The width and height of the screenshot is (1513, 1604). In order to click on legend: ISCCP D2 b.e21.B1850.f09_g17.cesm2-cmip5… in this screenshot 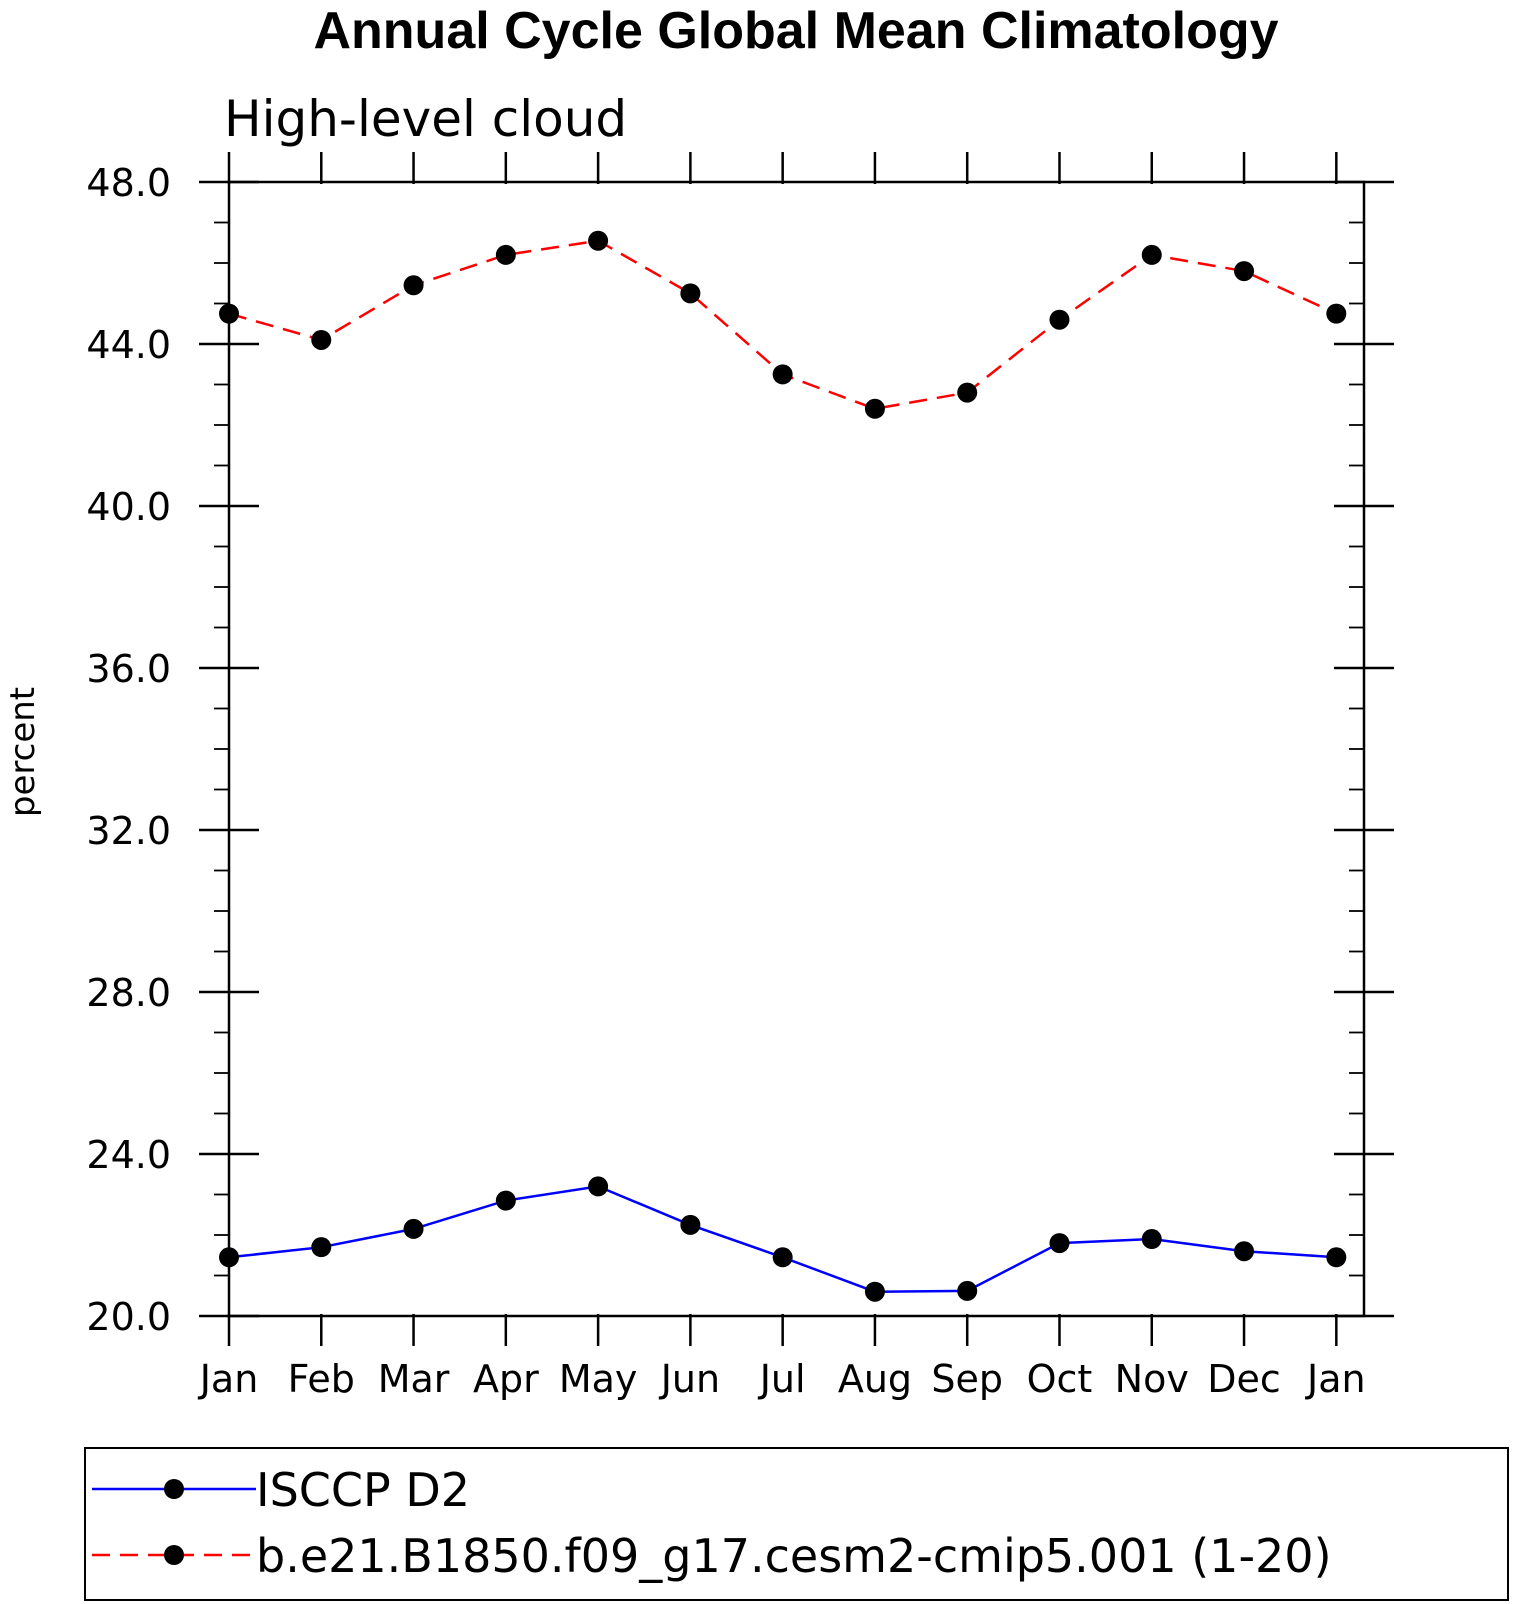, I will do `click(796, 1524)`.